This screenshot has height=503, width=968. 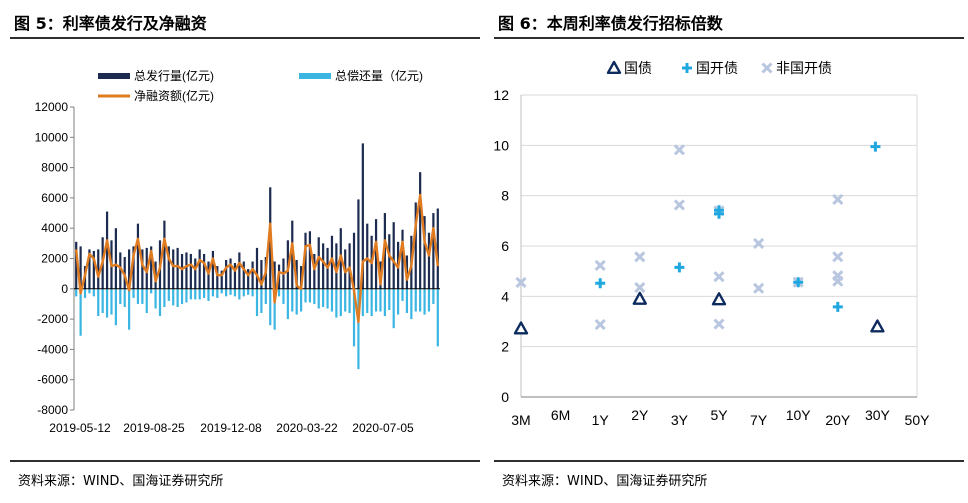 I want to click on x-tick-label: 6M, so click(x=560, y=415).